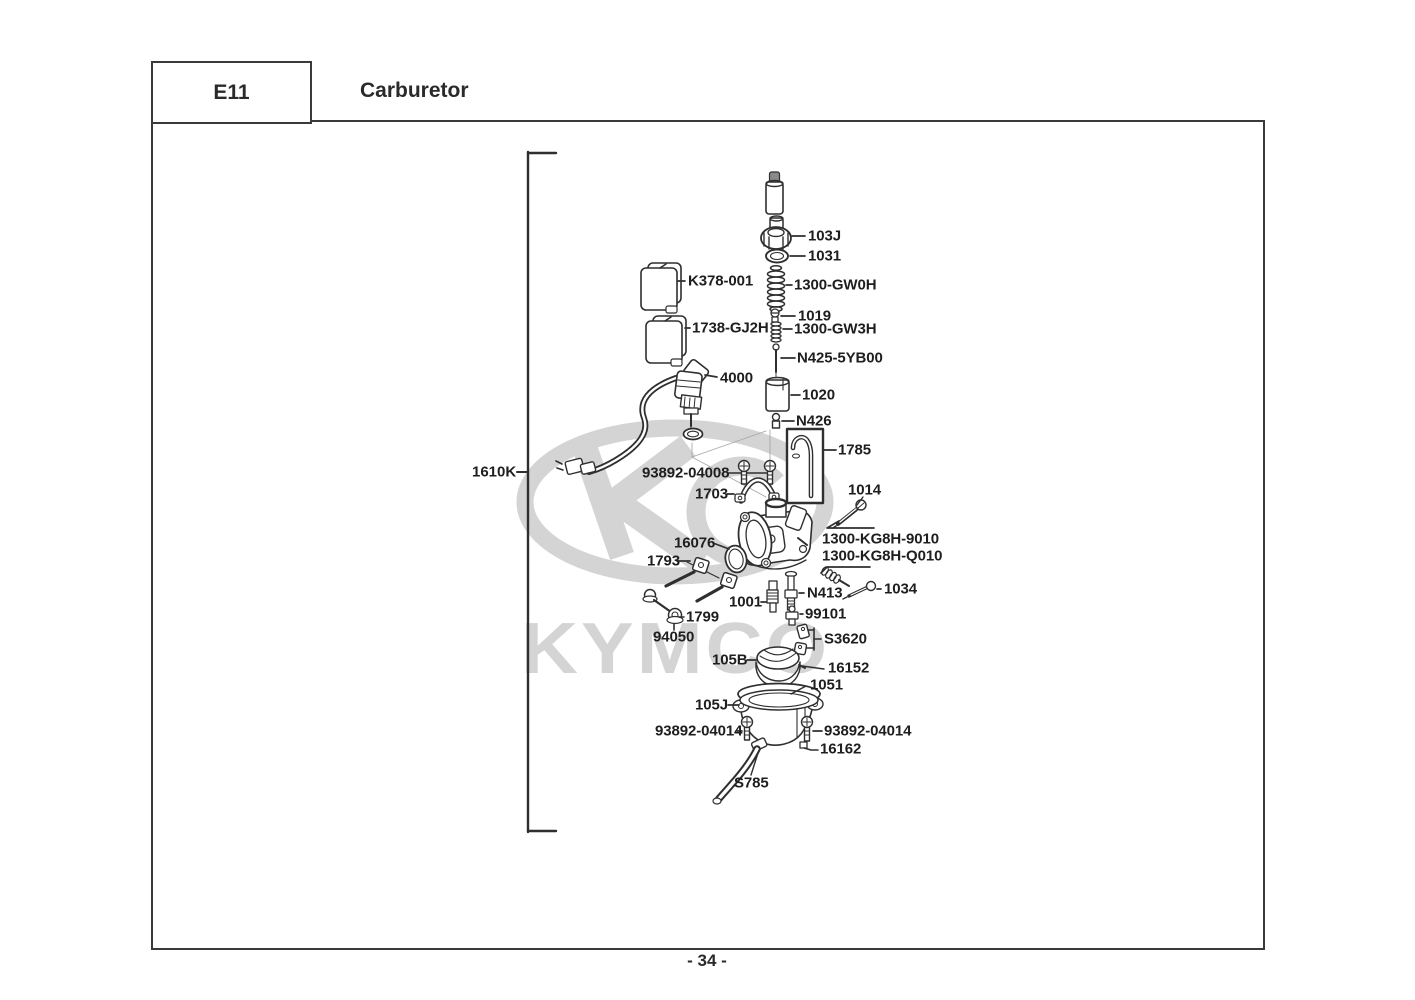 The width and height of the screenshot is (1415, 1000). Describe the element at coordinates (686, 473) in the screenshot. I see `part-label-93892-04008: 93892-04008` at that location.